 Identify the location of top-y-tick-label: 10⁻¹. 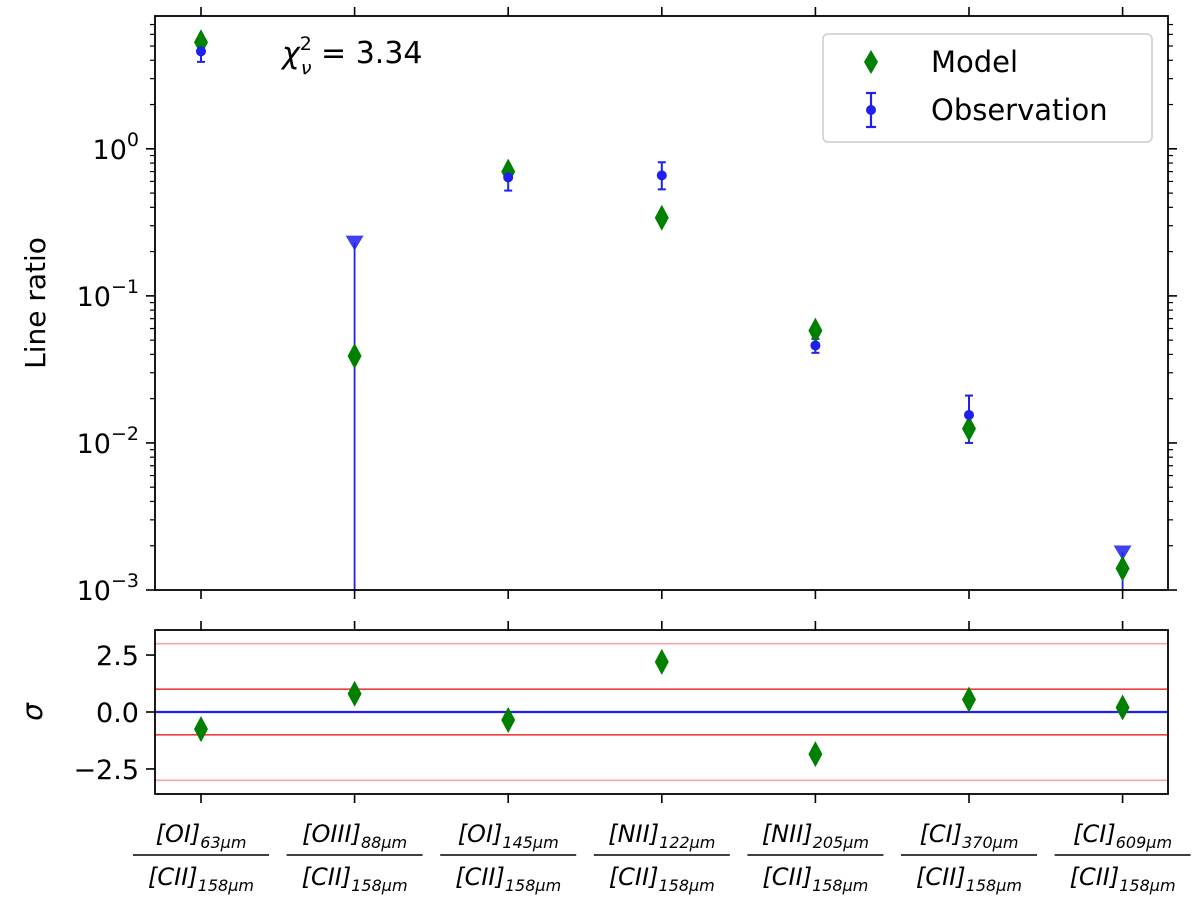
(108, 294).